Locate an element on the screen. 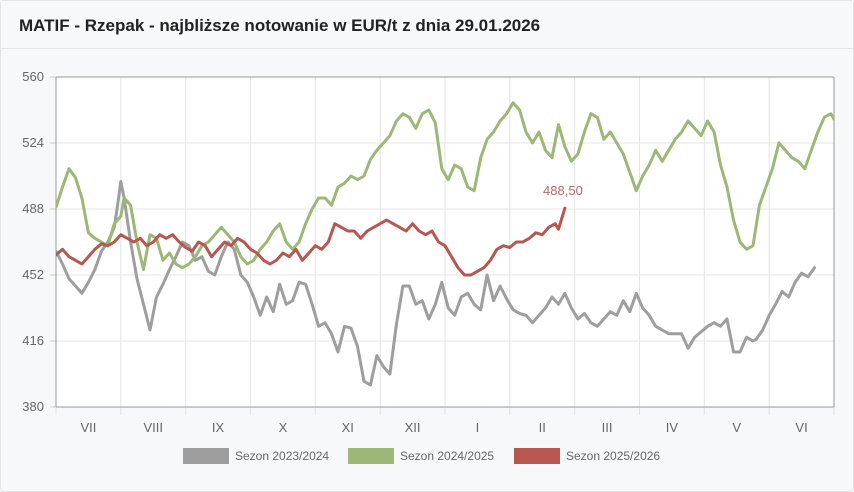 This screenshot has width=854, height=492. legend-item: Sezon 2025/2026 is located at coordinates (587, 456).